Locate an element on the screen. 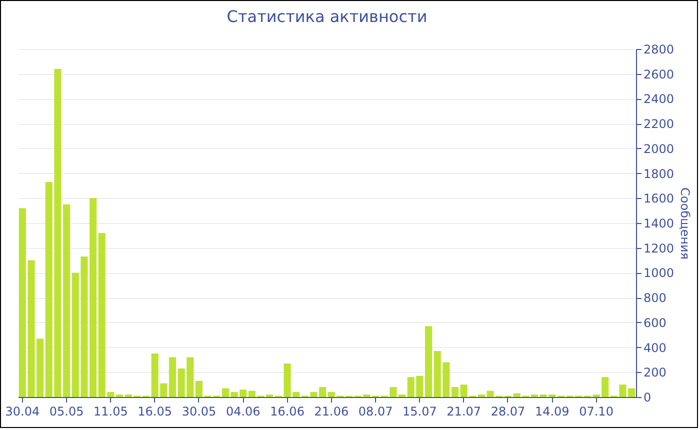  y-tick-label: 1000 is located at coordinates (659, 273).